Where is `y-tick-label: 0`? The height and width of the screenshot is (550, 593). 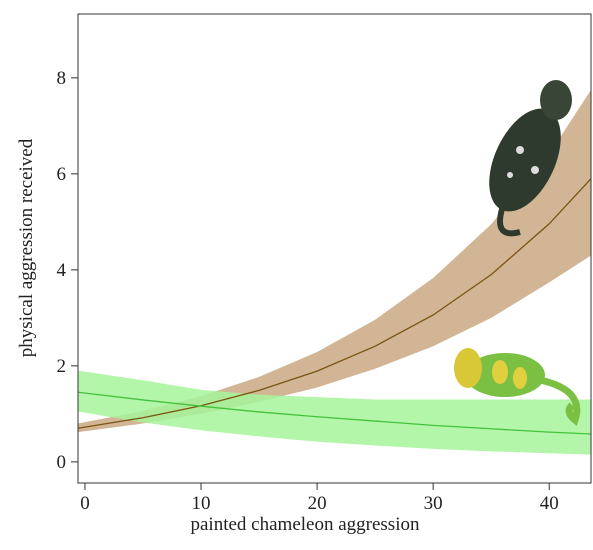 y-tick-label: 0 is located at coordinates (62, 462).